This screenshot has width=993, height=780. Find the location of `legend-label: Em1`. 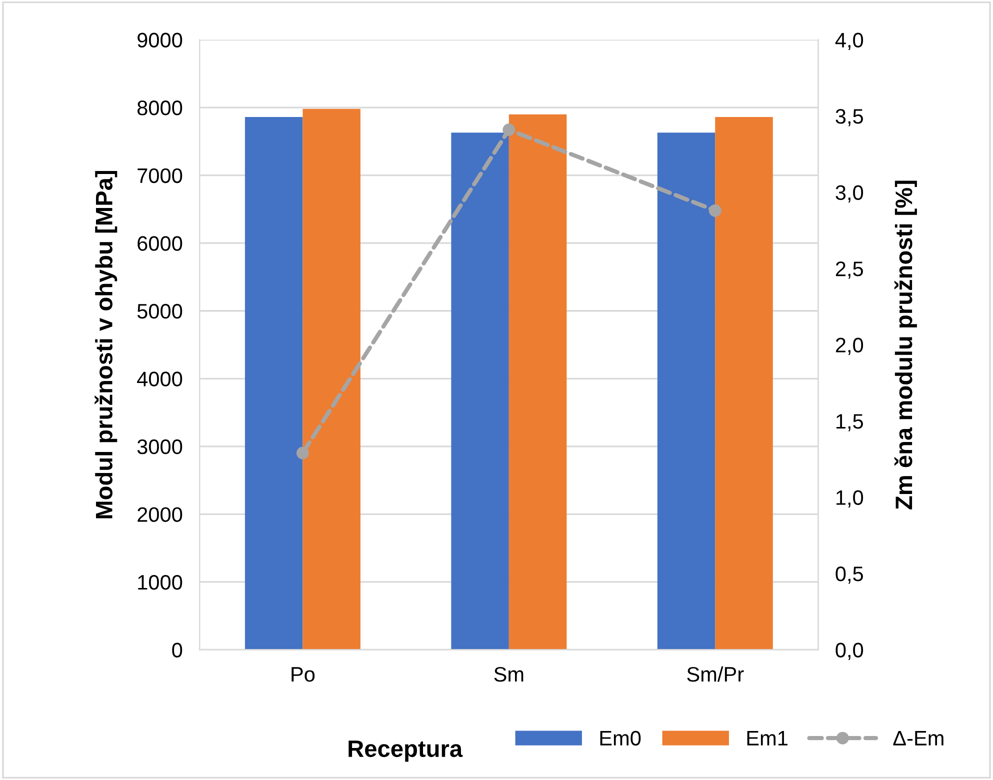

legend-label: Em1 is located at coordinates (767, 738).